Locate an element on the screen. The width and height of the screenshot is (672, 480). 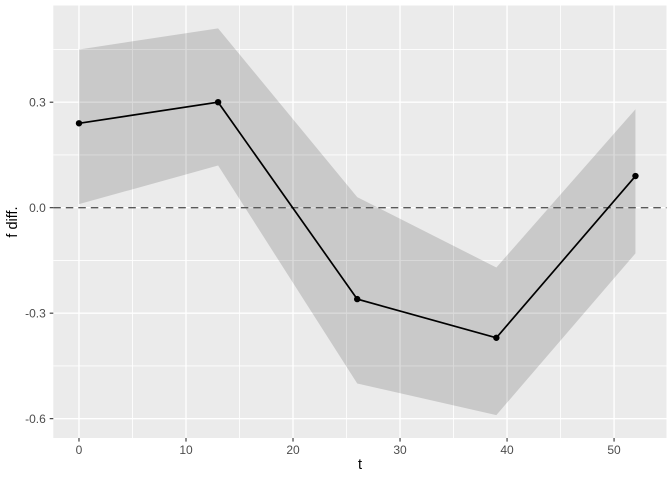
x-axis-title: t is located at coordinates (360, 465).